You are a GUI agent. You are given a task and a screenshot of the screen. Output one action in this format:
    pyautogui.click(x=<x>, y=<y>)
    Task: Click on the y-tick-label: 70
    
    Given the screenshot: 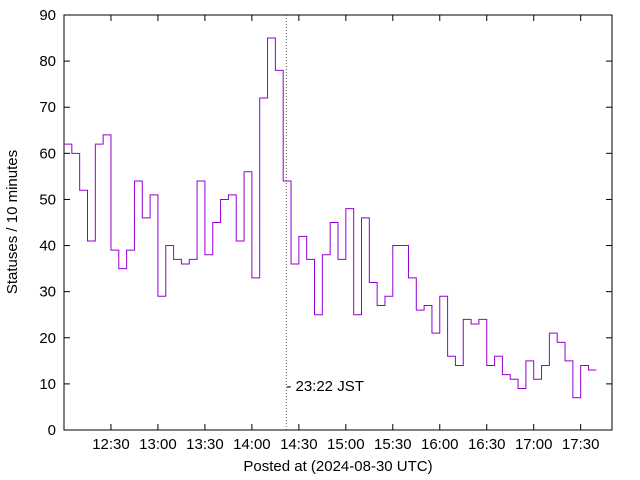 What is the action you would take?
    pyautogui.click(x=47, y=107)
    